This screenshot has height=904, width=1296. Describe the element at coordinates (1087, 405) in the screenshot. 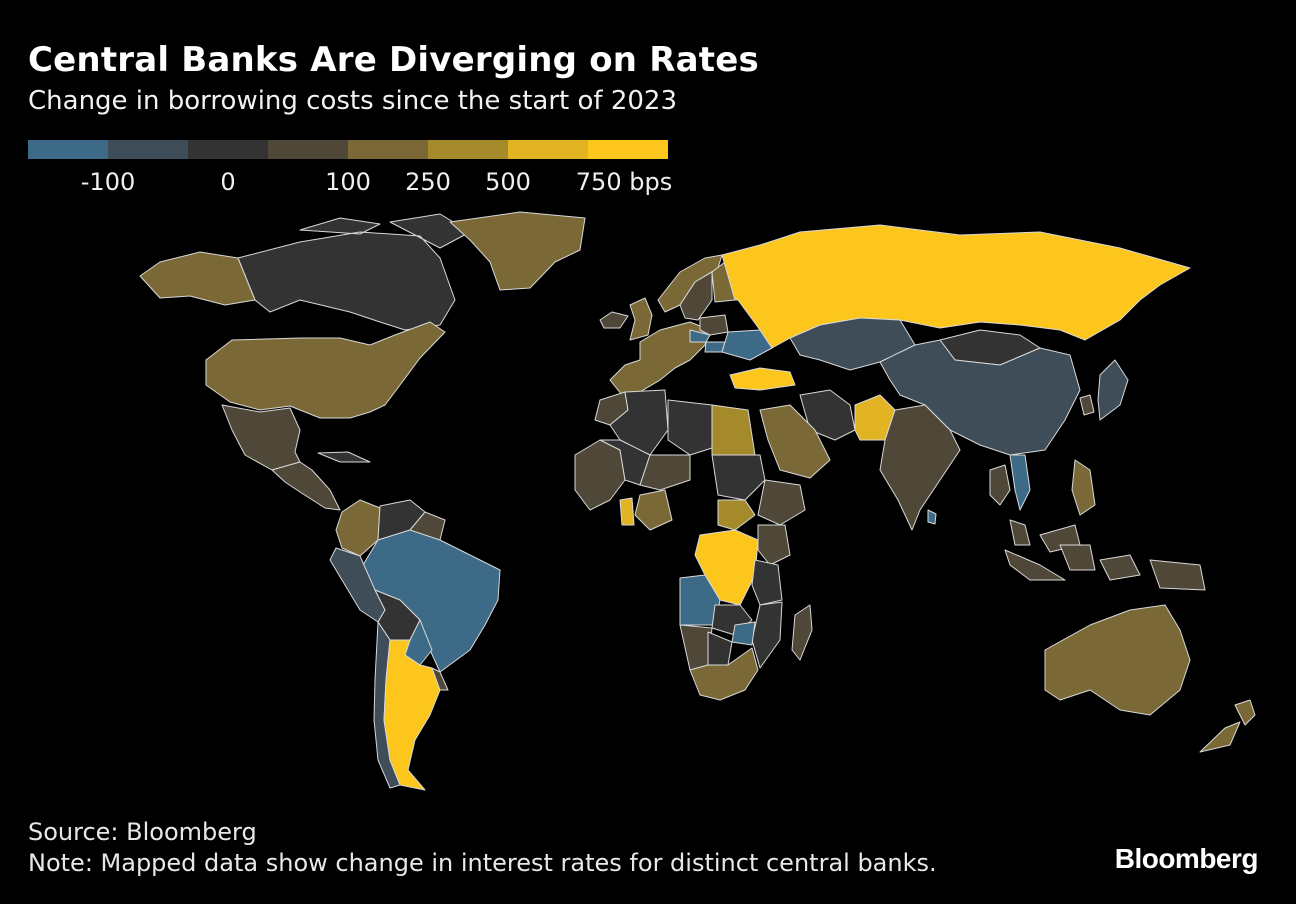

I see `region-south-korea` at that location.